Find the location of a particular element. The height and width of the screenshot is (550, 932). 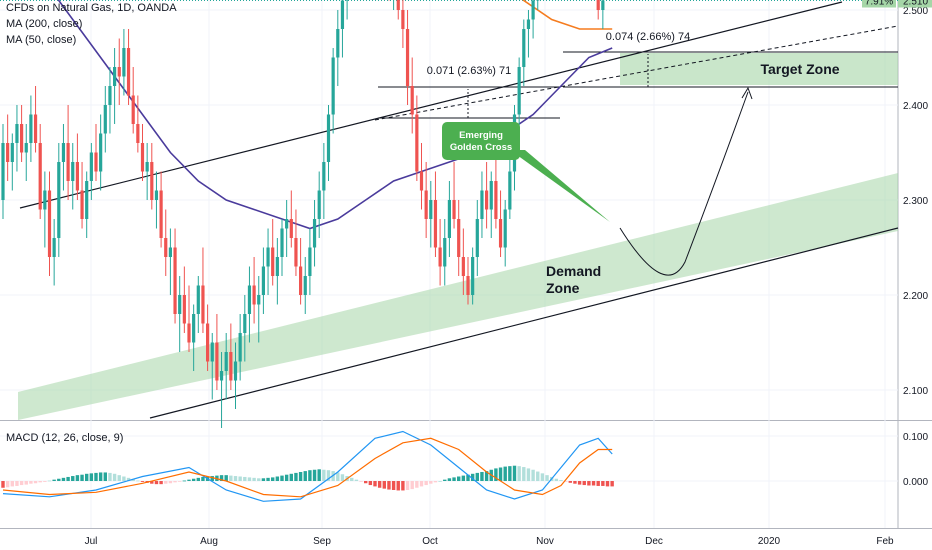

callout-label: Emerging is located at coordinates (481, 135).